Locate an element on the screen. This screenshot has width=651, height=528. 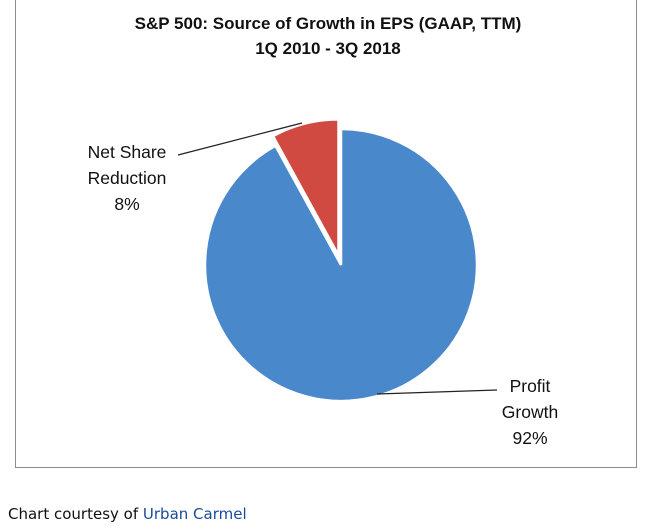
chart-caption: Chart courtesy of Urban Carmel is located at coordinates (127, 514).